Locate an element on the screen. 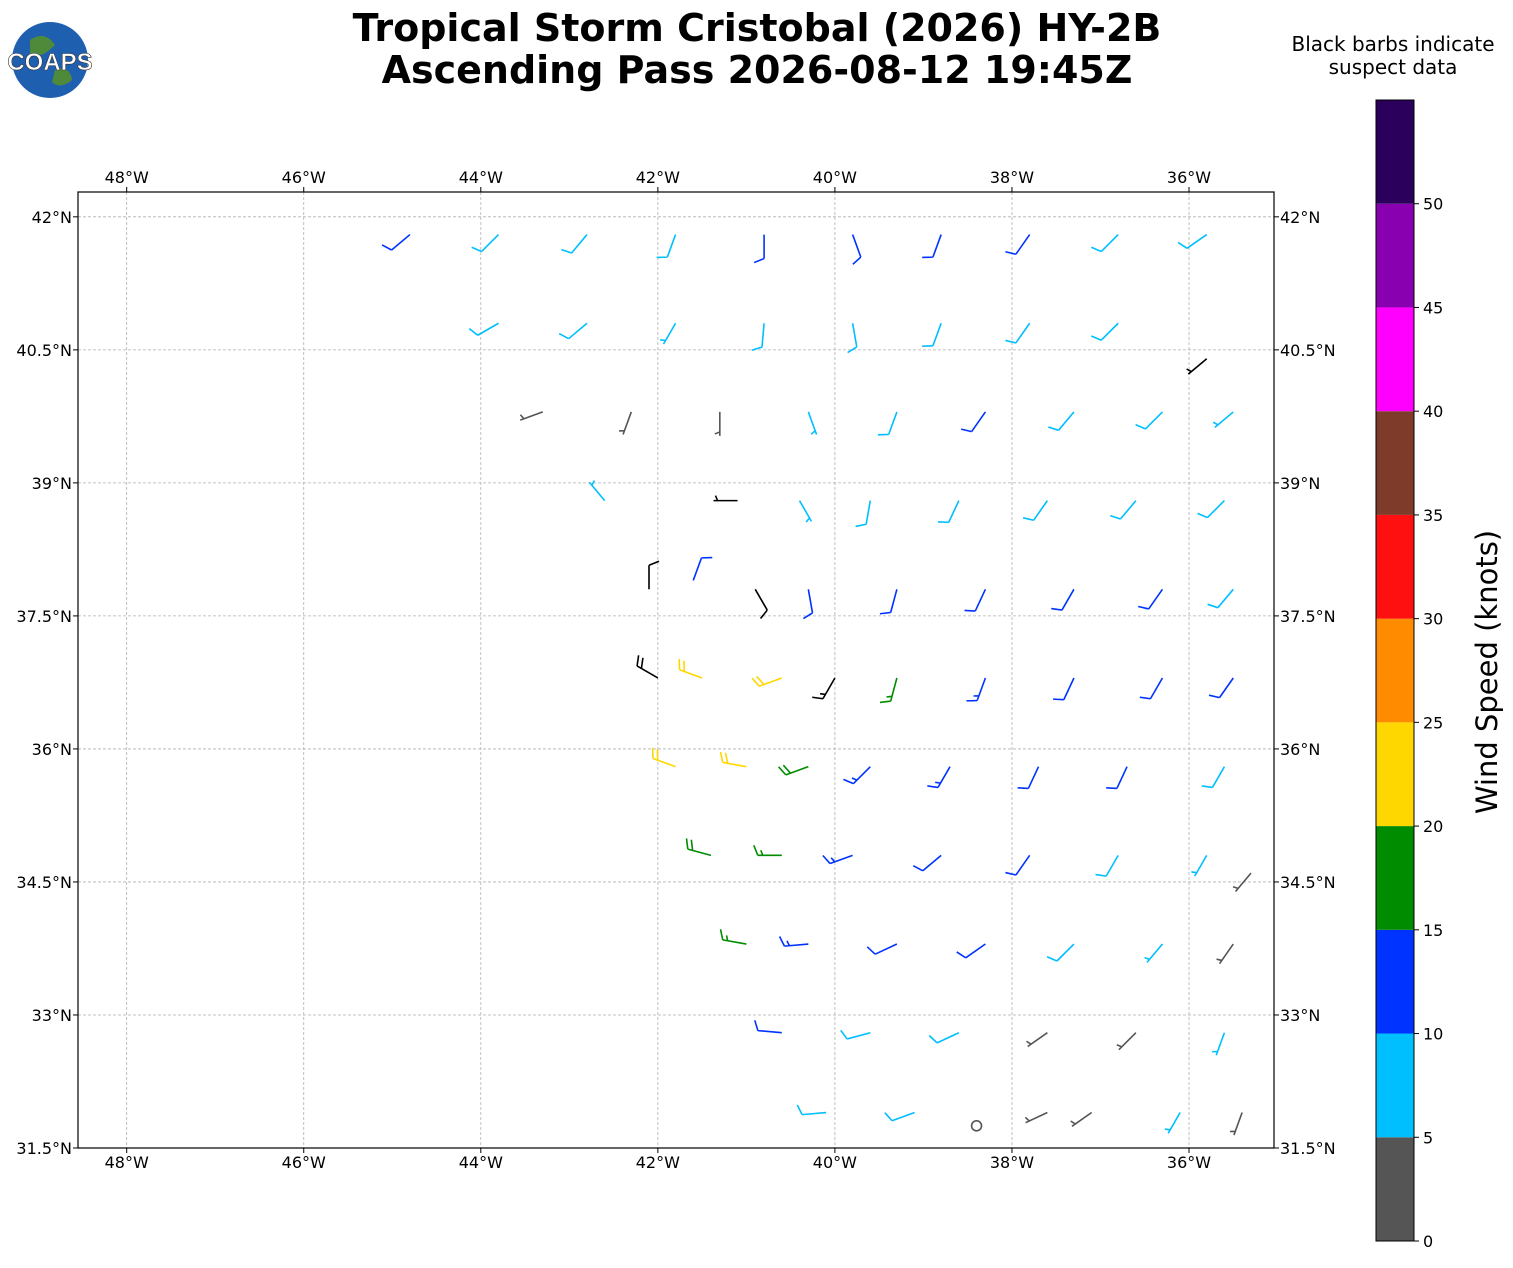 The image size is (1513, 1268). colorbar-frame is located at coordinates (1395, 670).